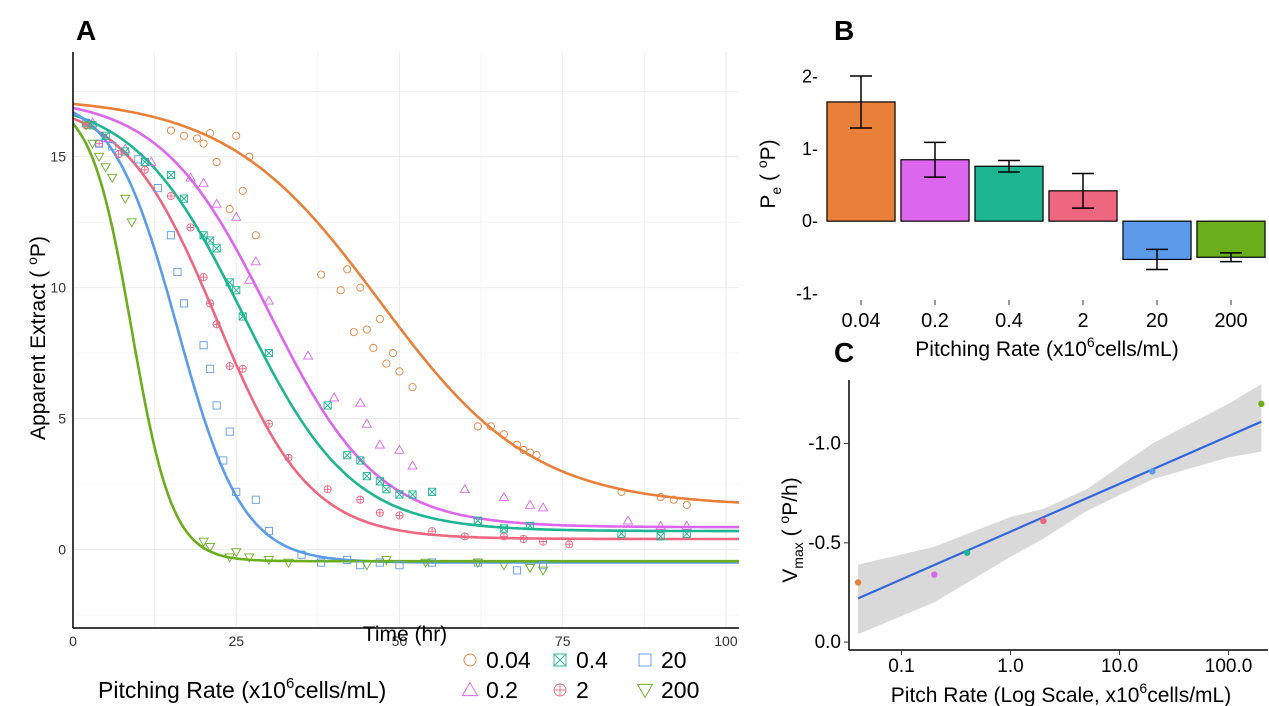  What do you see at coordinates (592, 660) in the screenshot?
I see `legend-label-0_4: 0.4` at bounding box center [592, 660].